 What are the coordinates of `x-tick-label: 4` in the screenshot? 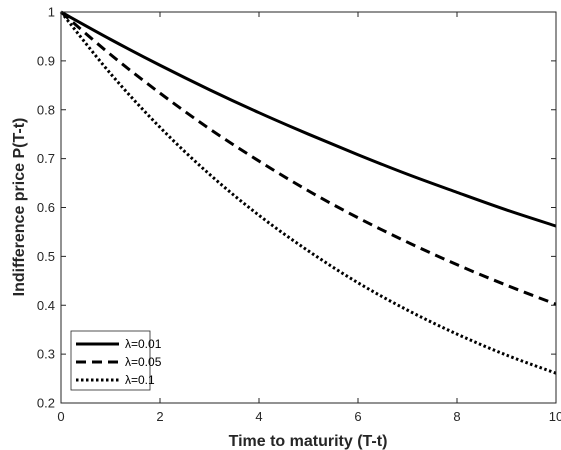 It's located at (258, 416).